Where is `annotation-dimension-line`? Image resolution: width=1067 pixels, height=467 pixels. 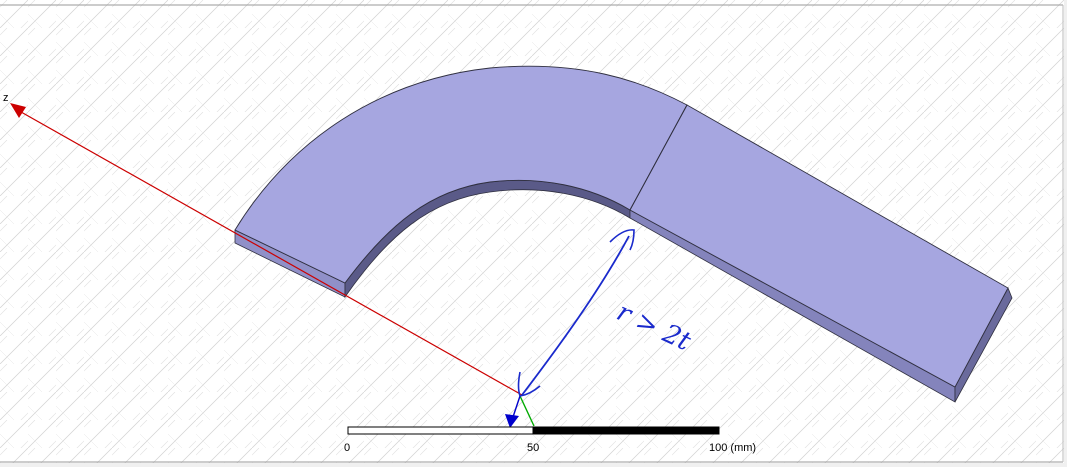
annotation-dimension-line is located at coordinates (575, 315).